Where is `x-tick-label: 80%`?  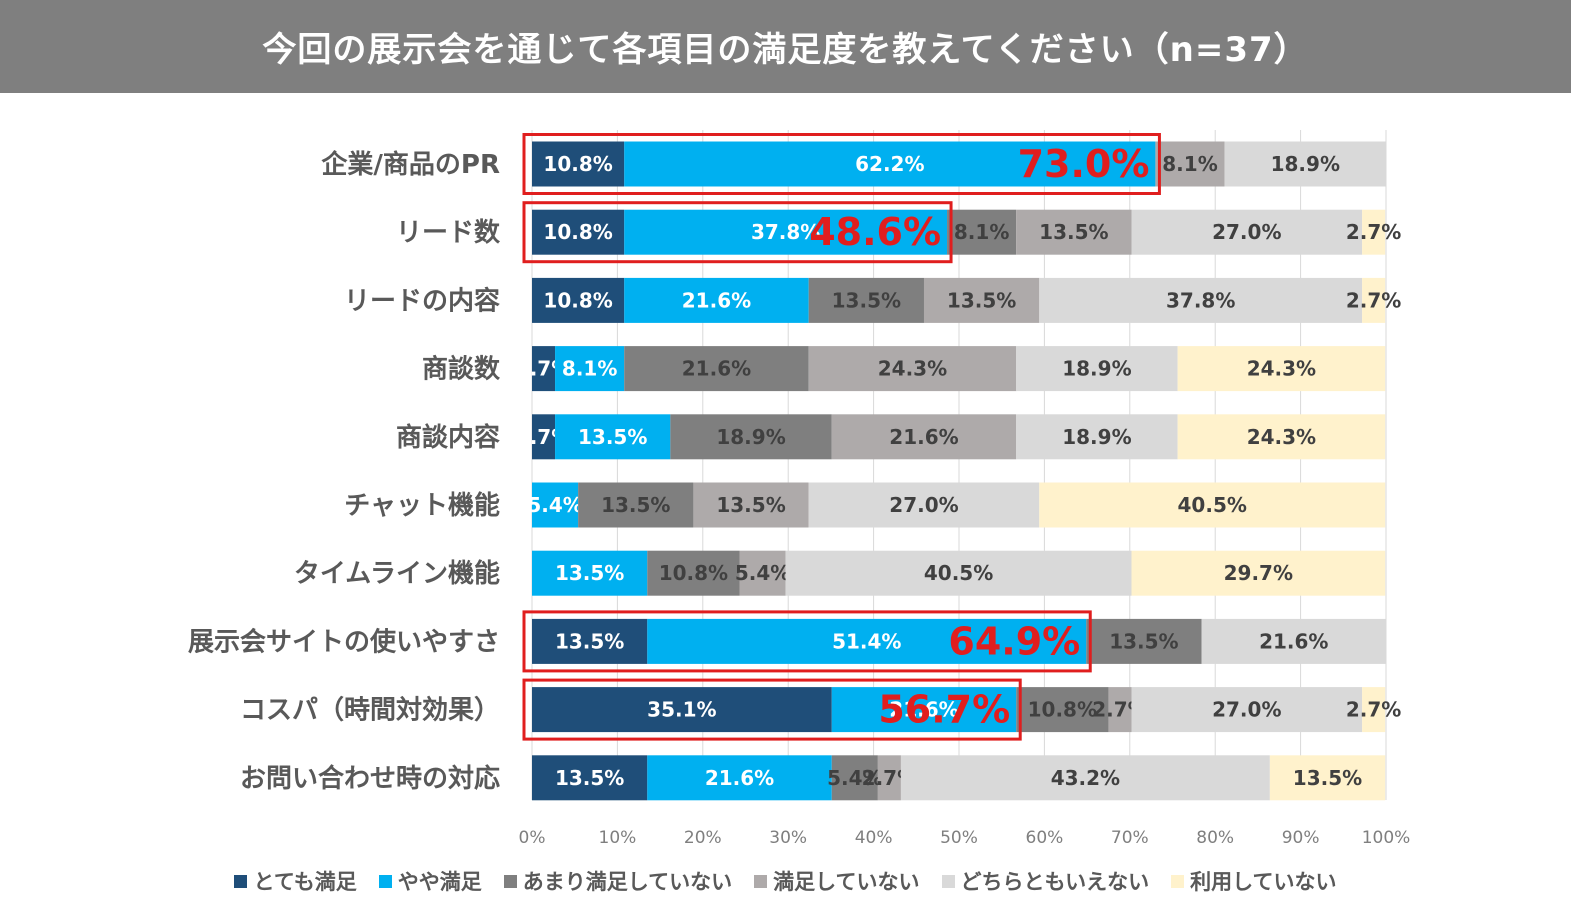 x-tick-label: 80% is located at coordinates (1215, 838).